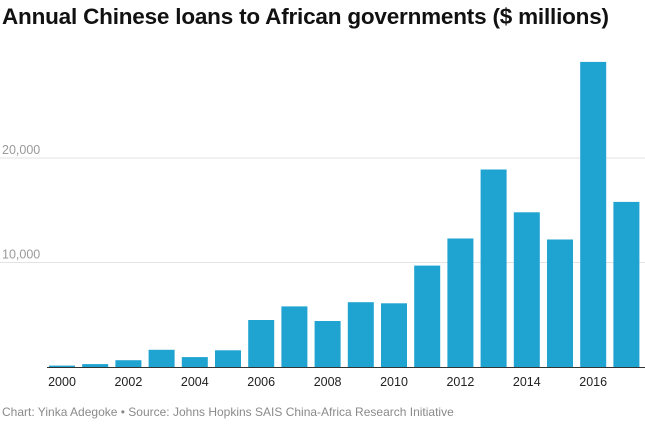  Describe the element at coordinates (460, 382) in the screenshot. I see `x-tick-label: 2012` at that location.